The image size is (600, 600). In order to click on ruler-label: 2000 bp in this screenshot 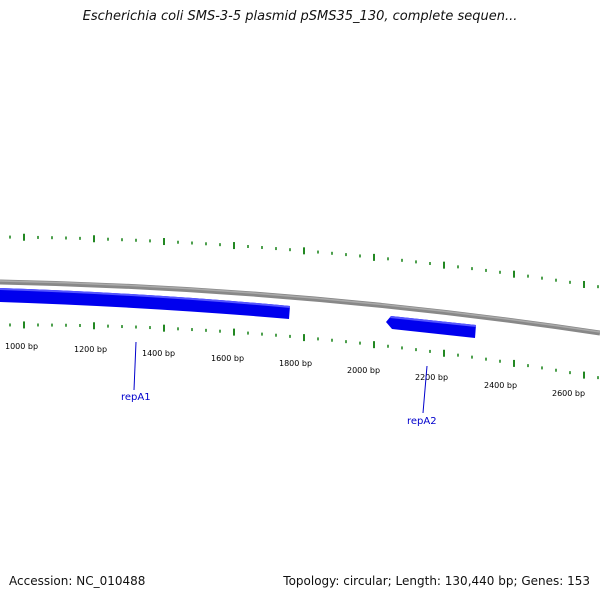, I will do `click(363, 370)`.